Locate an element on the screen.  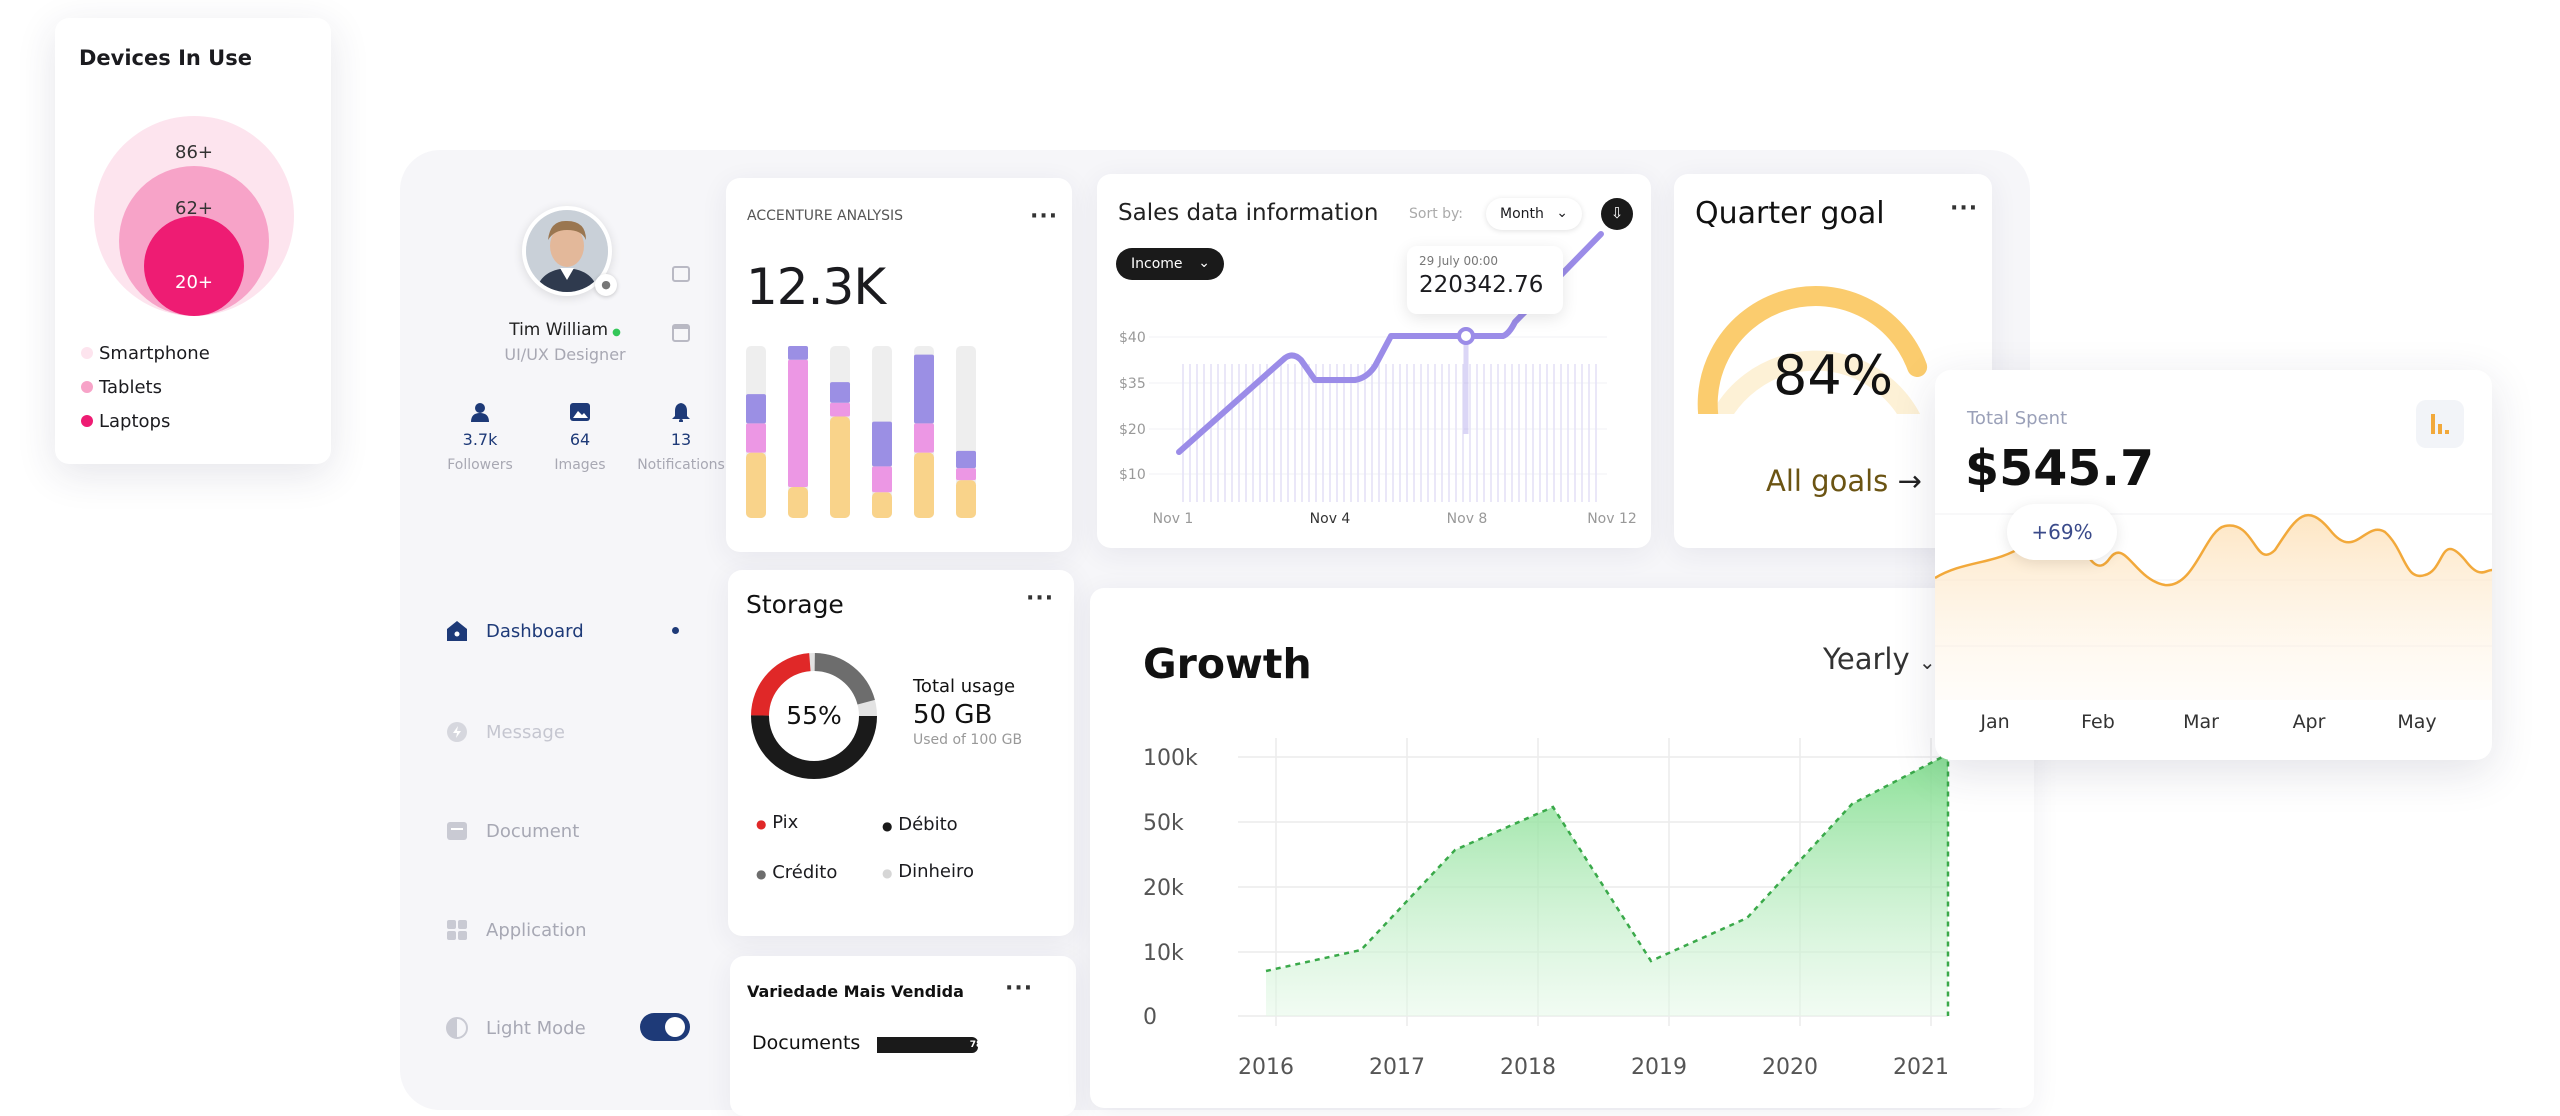
legend-item-laptops: Laptops is located at coordinates (145, 421).